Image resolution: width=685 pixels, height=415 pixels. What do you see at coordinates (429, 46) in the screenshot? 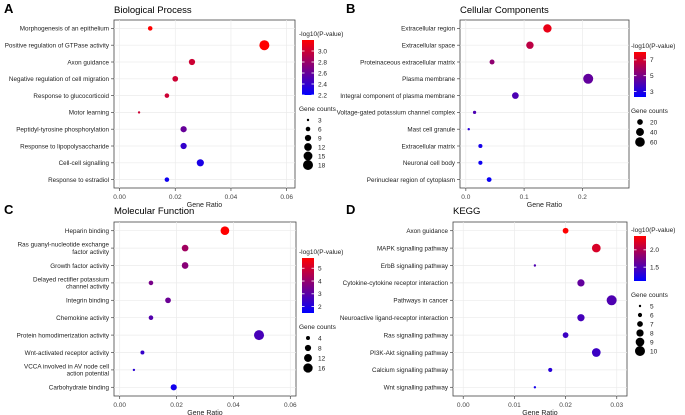
I see `y-category-label: Extracellular space` at bounding box center [429, 46].